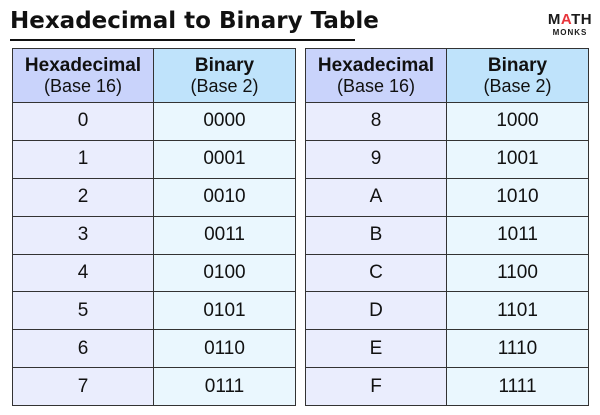 Image resolution: width=600 pixels, height=415 pixels. Describe the element at coordinates (517, 159) in the screenshot. I see `binary-value-cell: 1001` at that location.